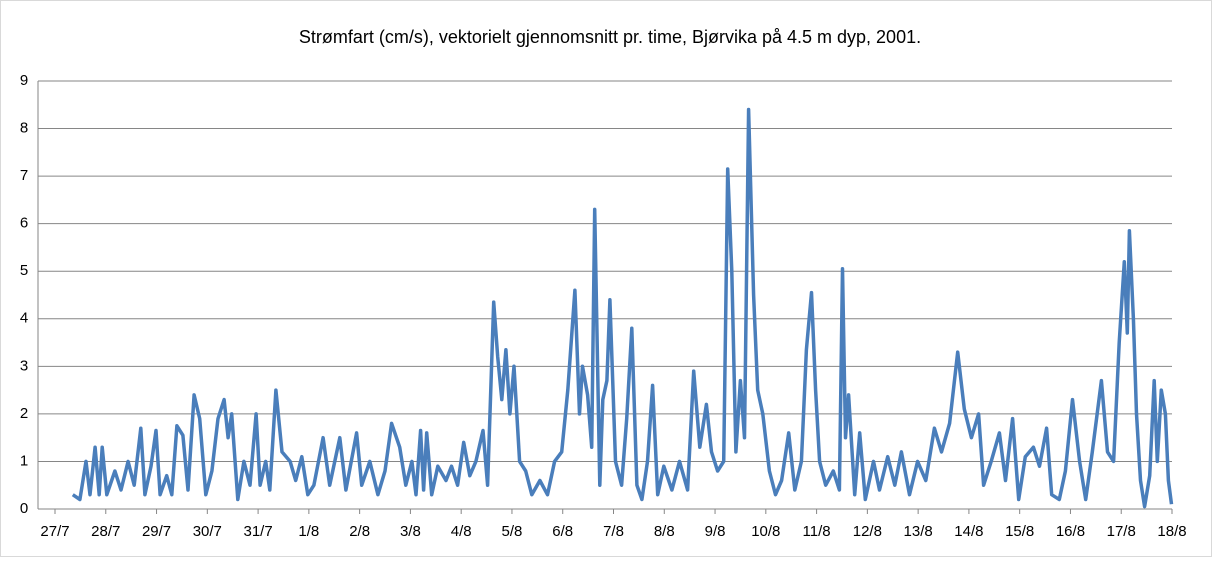  Describe the element at coordinates (24, 223) in the screenshot. I see `y-tick-label: 6` at that location.